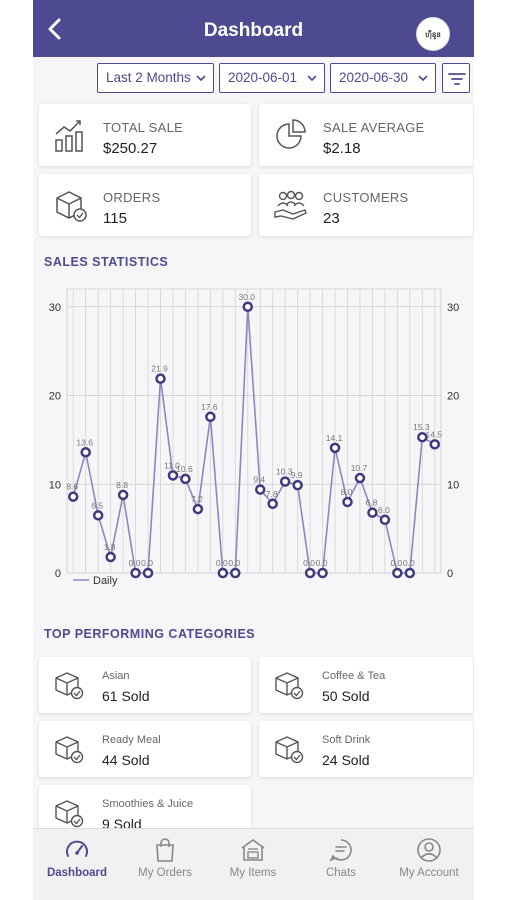  I want to click on x-tick-label: 29, so click(422, 284).